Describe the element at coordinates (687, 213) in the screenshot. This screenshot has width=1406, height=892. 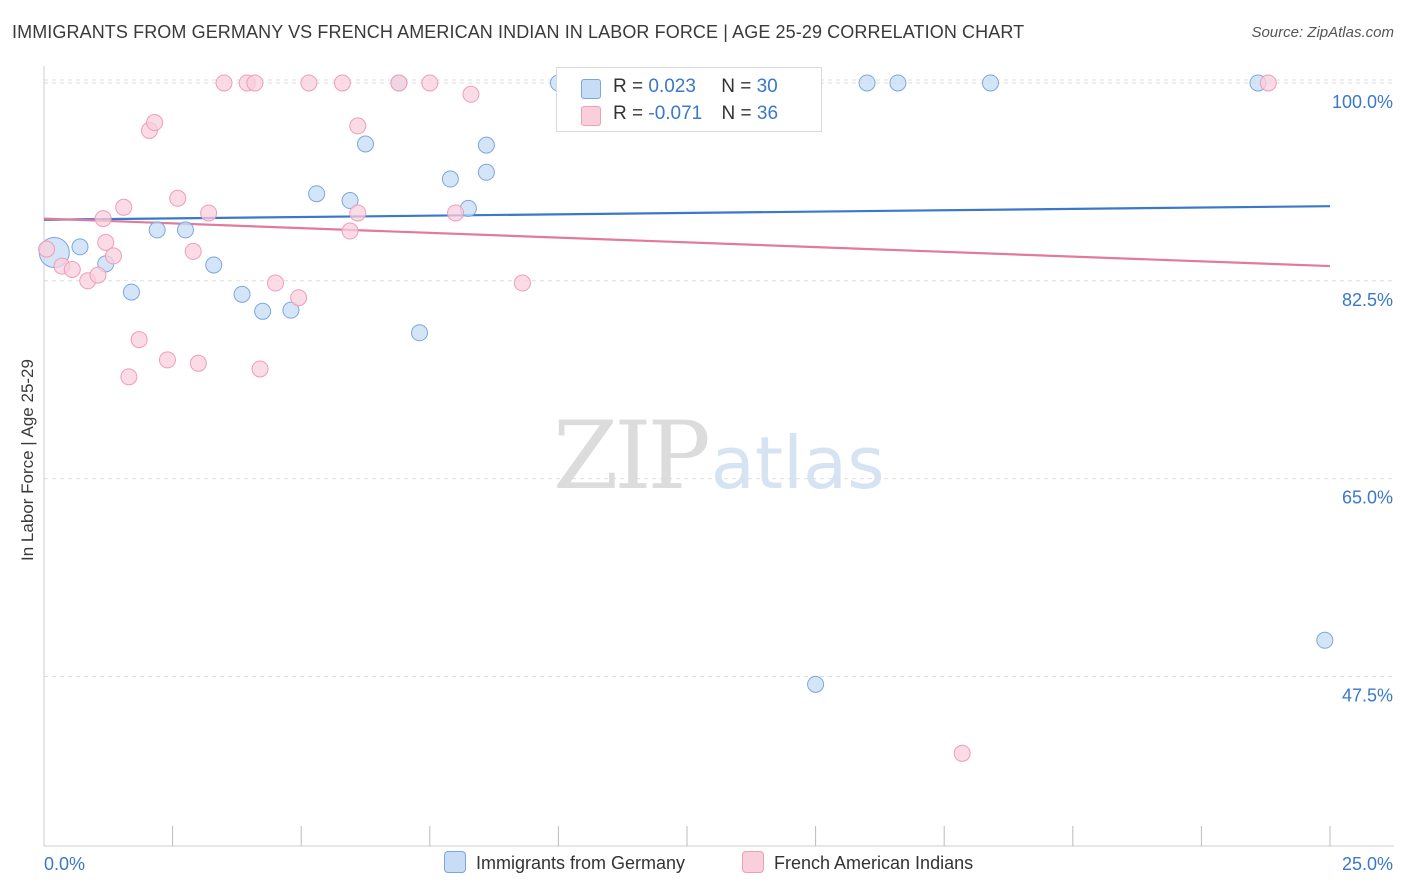
I see `germany-trend-line` at that location.